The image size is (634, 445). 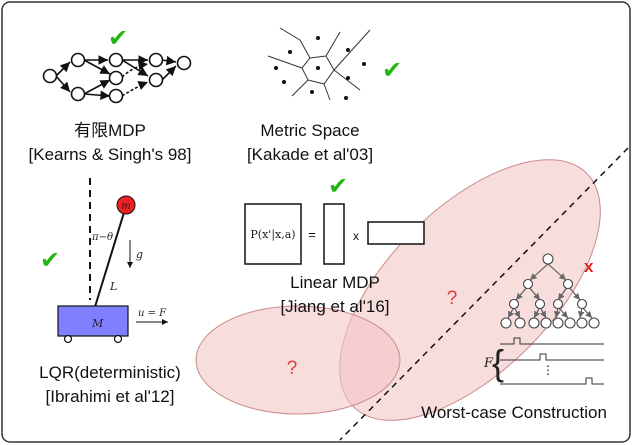 What do you see at coordinates (396, 233) in the screenshot?
I see `weight-matrix` at bounding box center [396, 233].